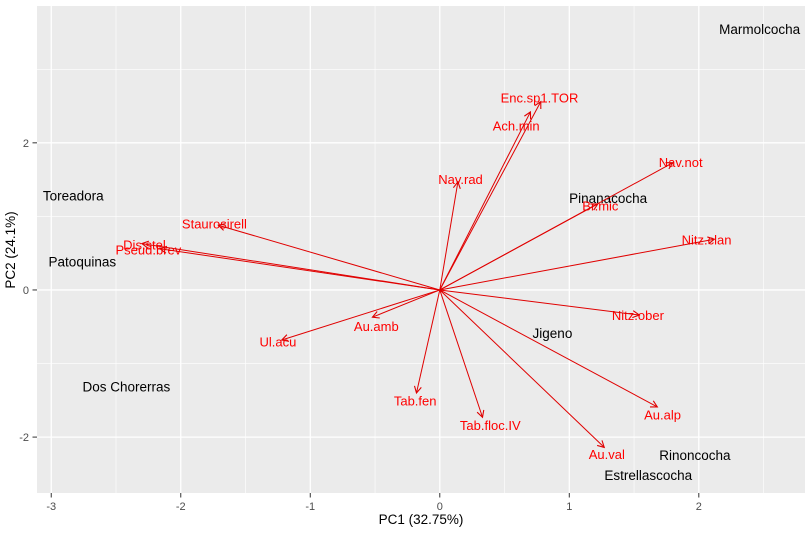 The width and height of the screenshot is (805, 538). Describe the element at coordinates (460, 179) in the screenshot. I see `species-label-nav-rad: Nav.rad` at that location.